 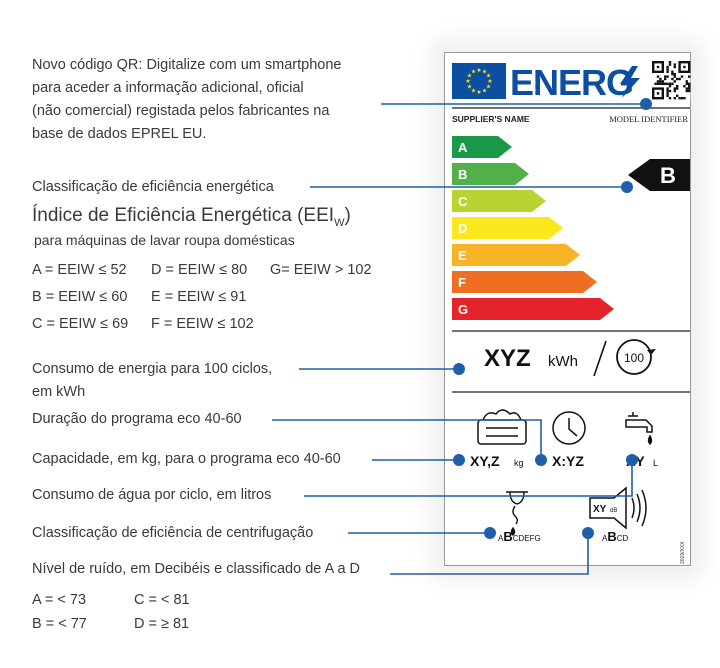 What do you see at coordinates (651, 352) in the screenshot?
I see `cycles-arrow-icon` at bounding box center [651, 352].